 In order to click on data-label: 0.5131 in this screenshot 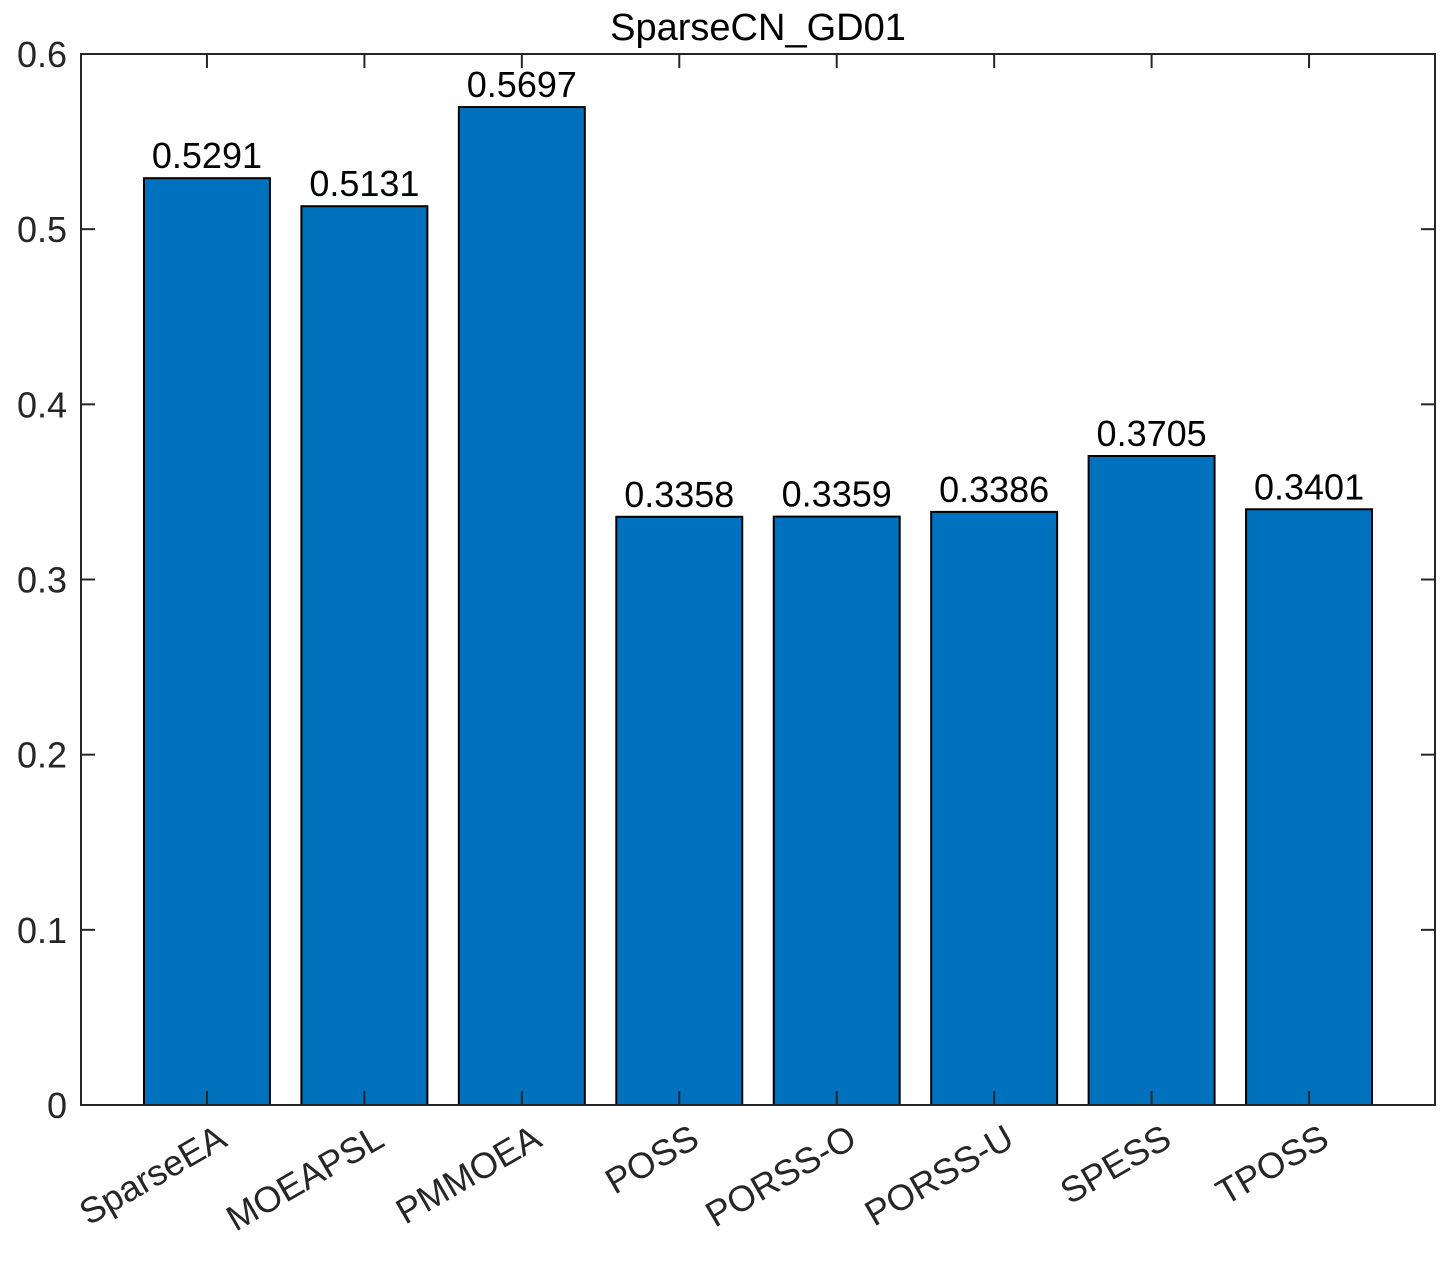, I will do `click(364, 183)`.